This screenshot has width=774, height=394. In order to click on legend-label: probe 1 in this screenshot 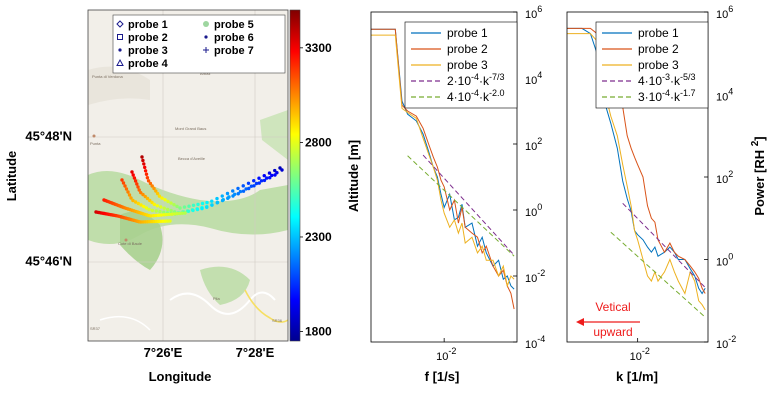, I will do `click(658, 33)`.